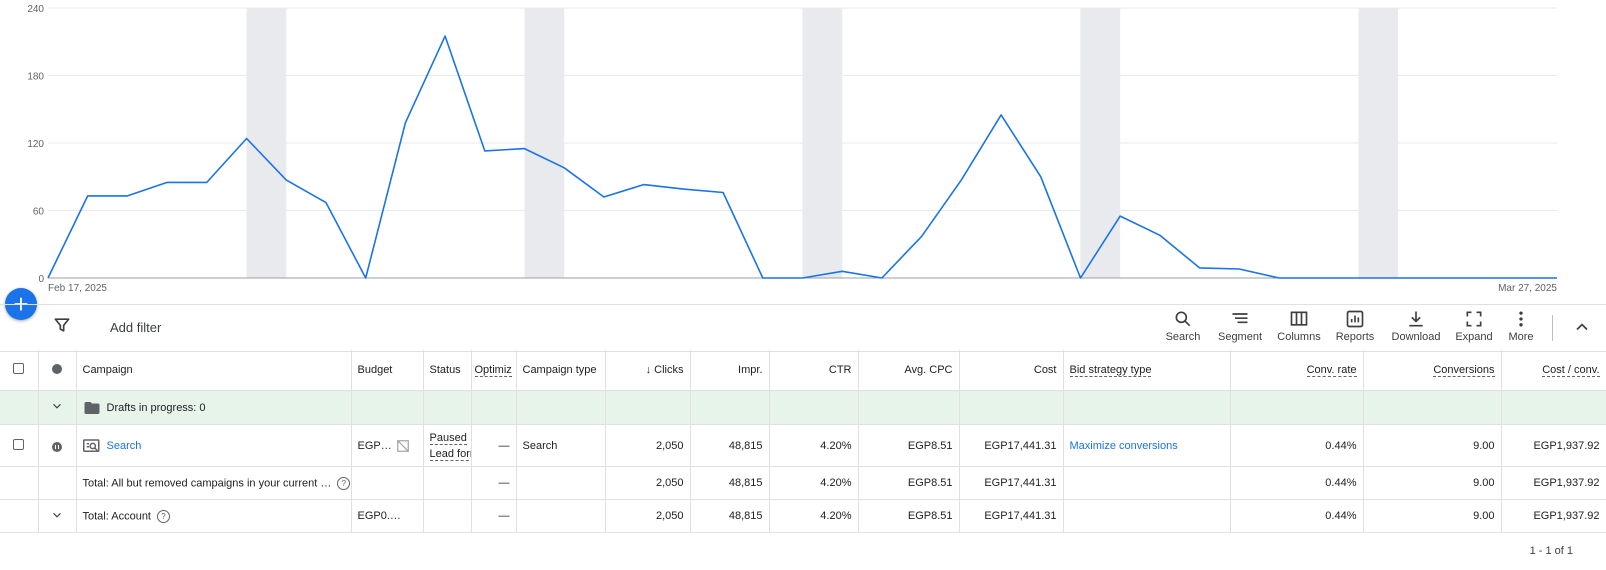 This screenshot has width=1606, height=570. I want to click on row-campaign-type: Search, so click(561, 445).